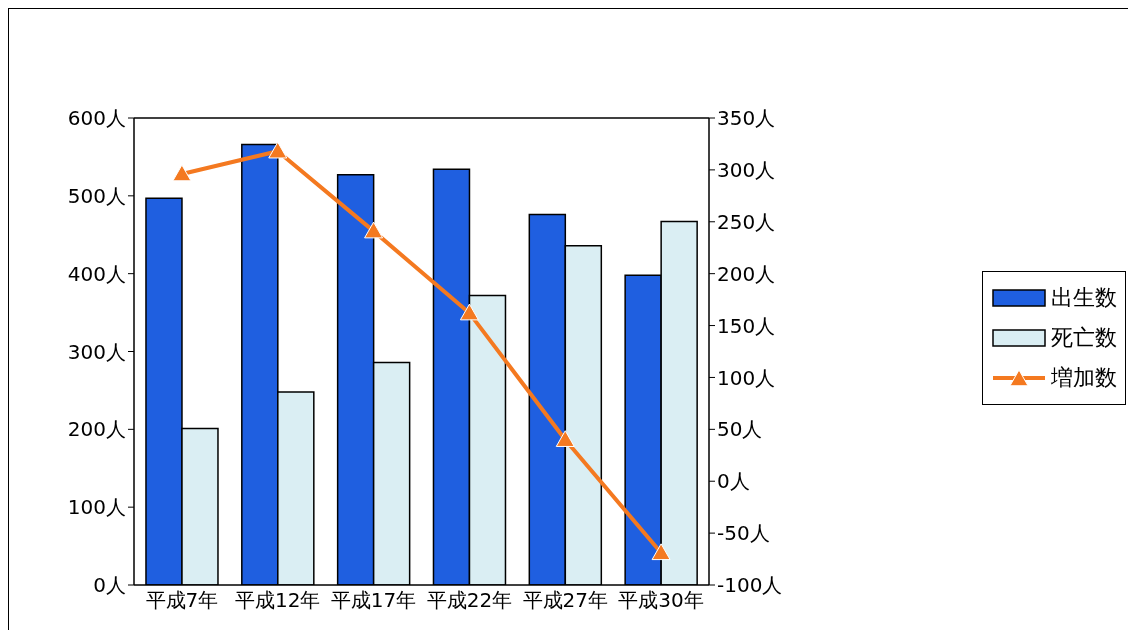 The image size is (1128, 630). Describe the element at coordinates (1084, 378) in the screenshot. I see `legend-label: 増加数` at that location.